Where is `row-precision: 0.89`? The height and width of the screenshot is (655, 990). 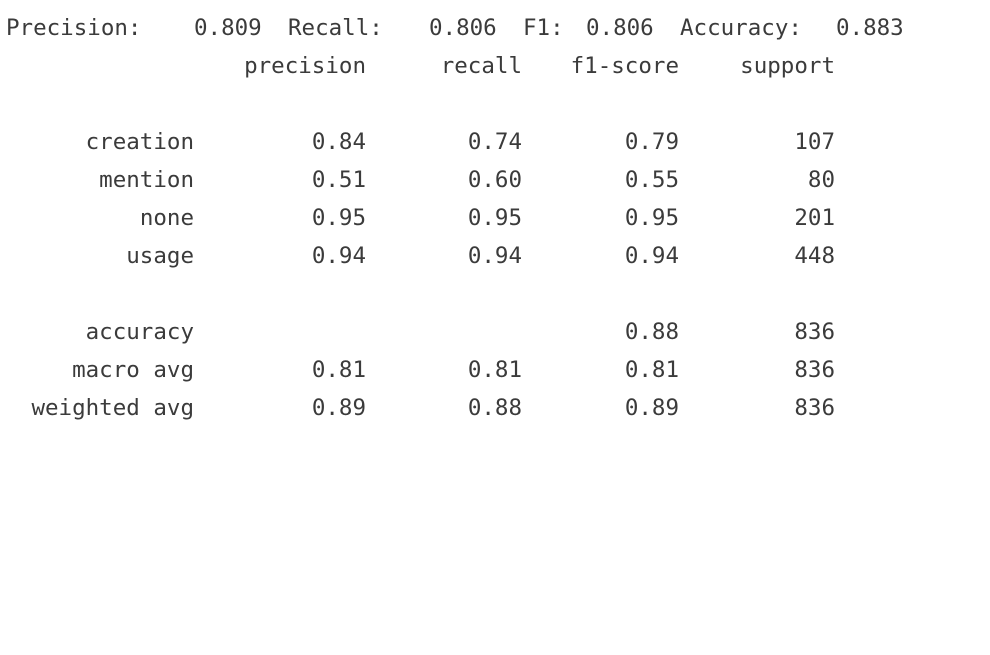
row-precision: 0.89 is located at coordinates (338, 408).